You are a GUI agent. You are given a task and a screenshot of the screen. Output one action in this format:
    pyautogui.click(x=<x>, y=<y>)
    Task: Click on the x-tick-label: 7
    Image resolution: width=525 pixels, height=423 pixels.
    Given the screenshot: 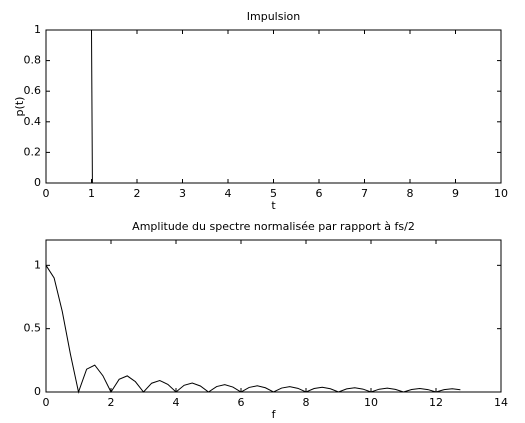 What is the action you would take?
    pyautogui.click(x=364, y=193)
    